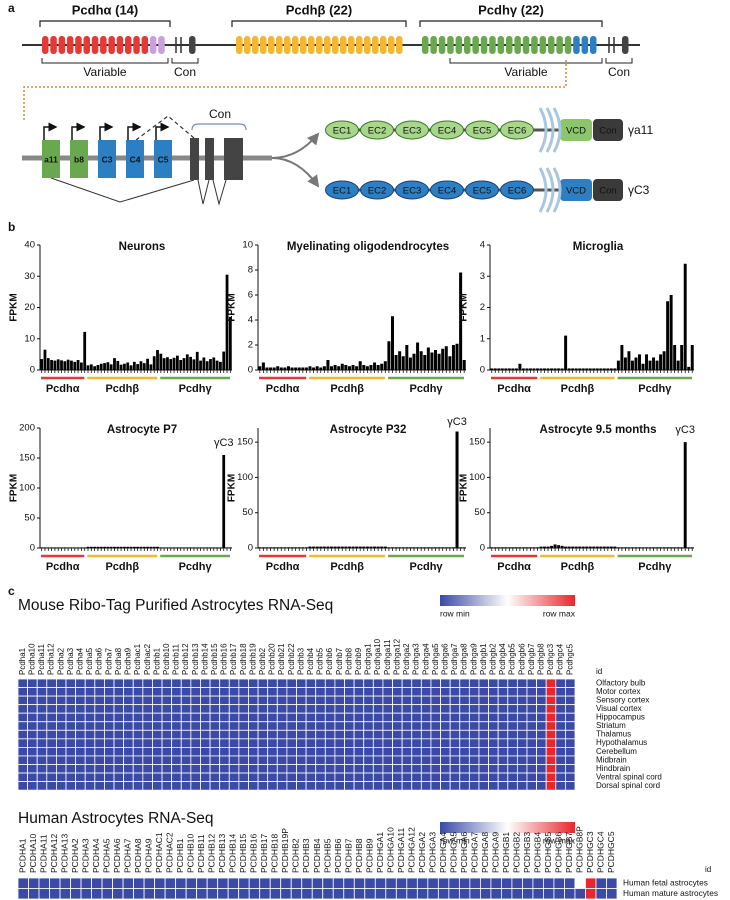 This screenshot has width=730, height=900. I want to click on y-tick-label: 0, so click(250, 548).